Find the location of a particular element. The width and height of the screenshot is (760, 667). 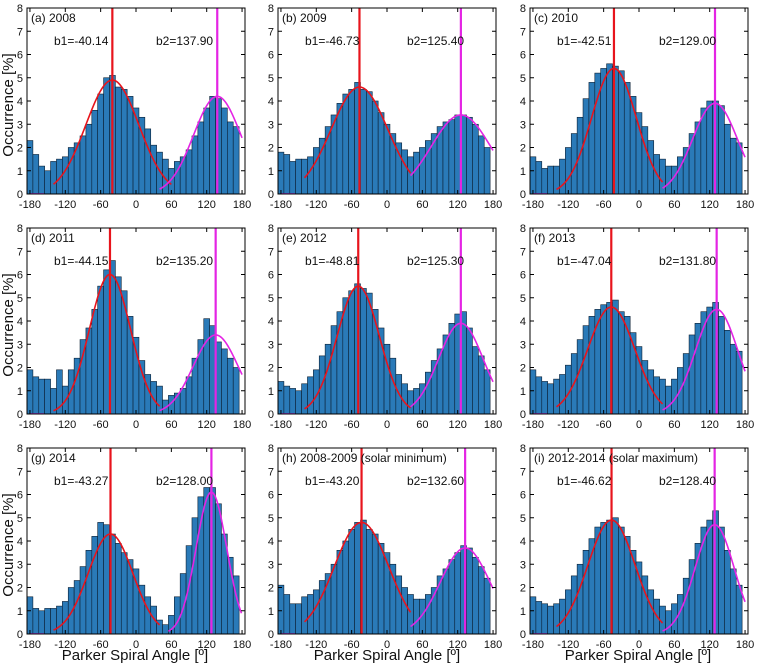

b1-value-label: b1=-40.14 is located at coordinates (81, 41).